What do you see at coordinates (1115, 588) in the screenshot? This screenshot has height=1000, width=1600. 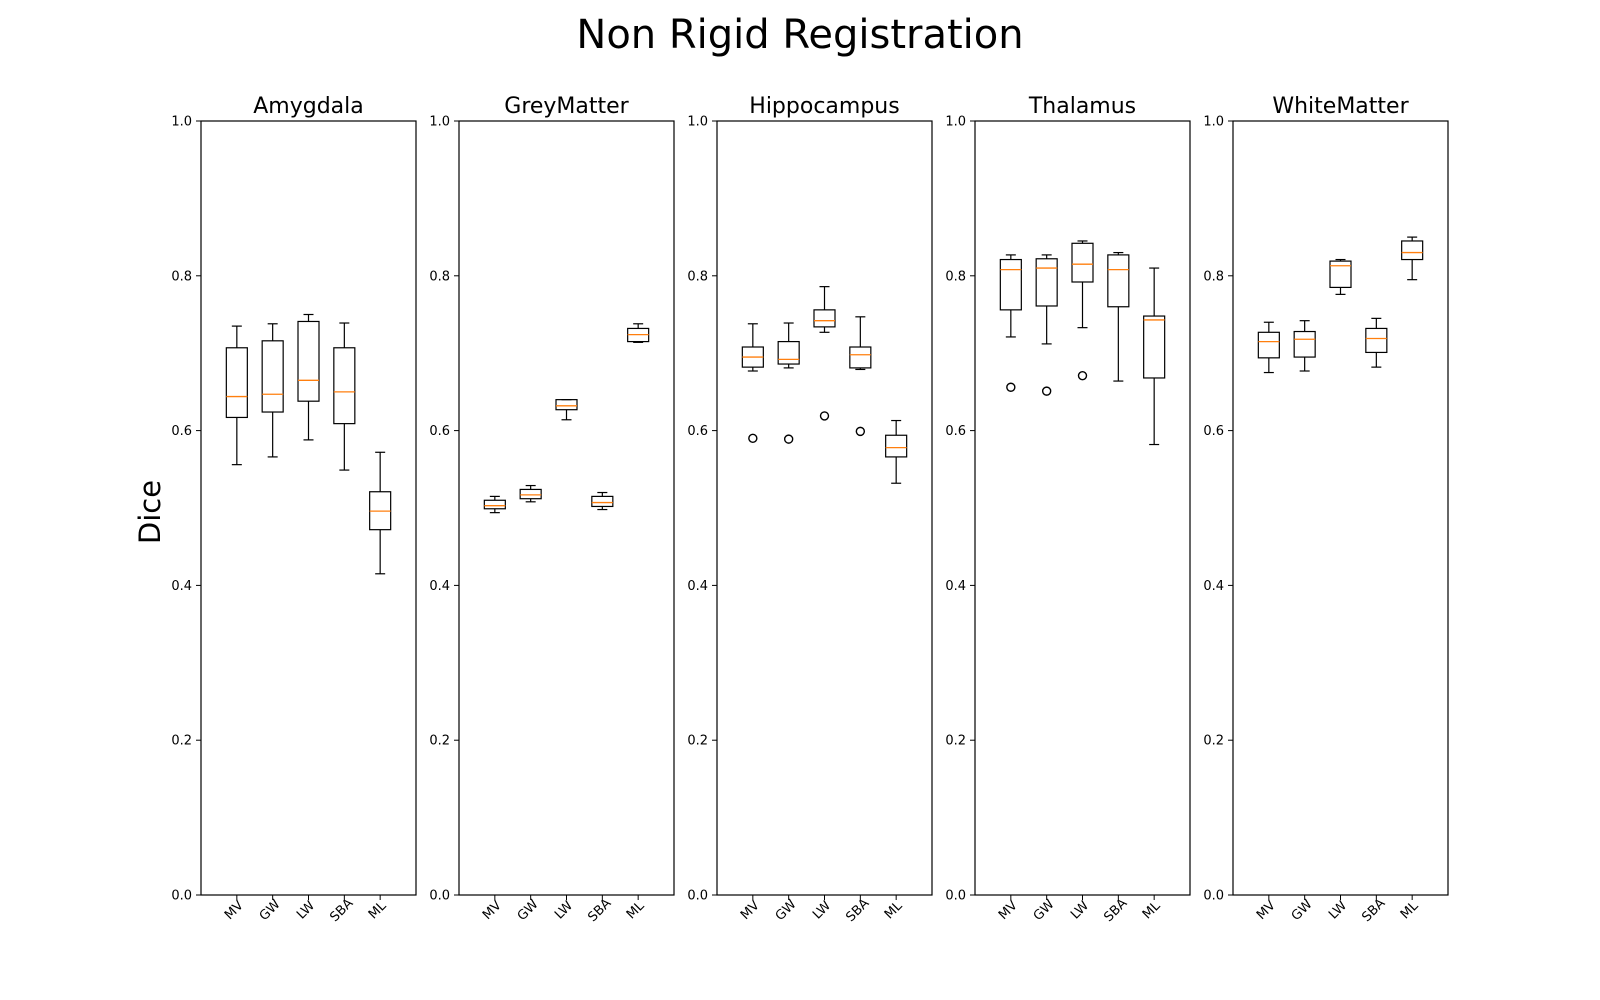 I see `box-thalamus-sba: SBA` at bounding box center [1115, 588].